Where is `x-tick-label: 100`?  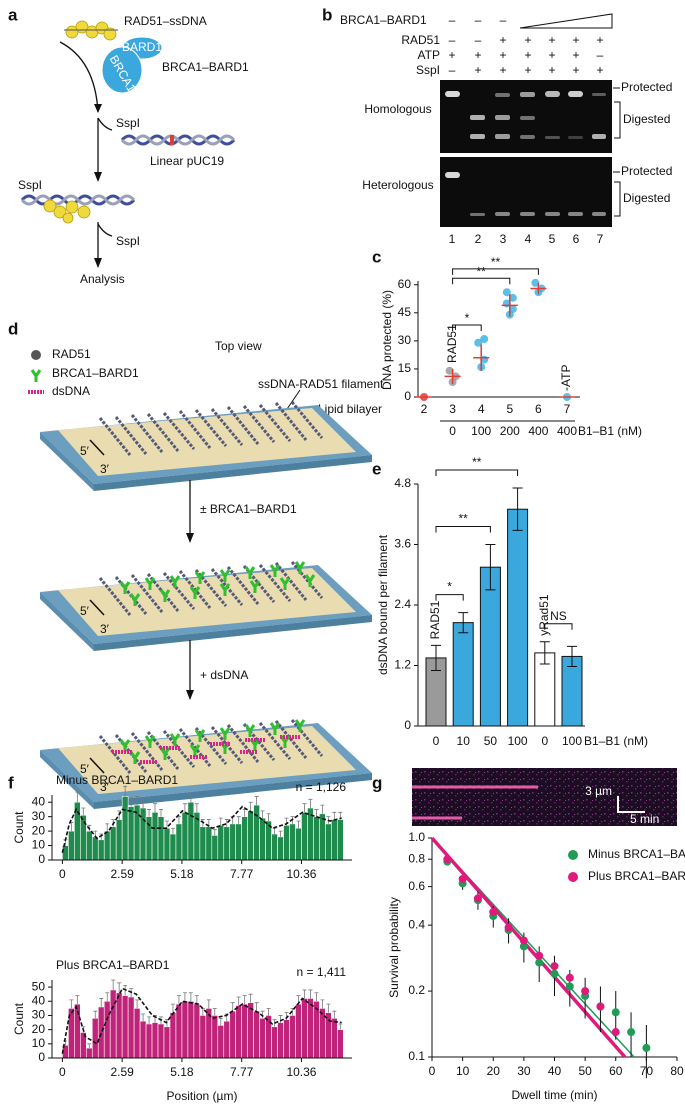
x-tick-label: 100 is located at coordinates (572, 741).